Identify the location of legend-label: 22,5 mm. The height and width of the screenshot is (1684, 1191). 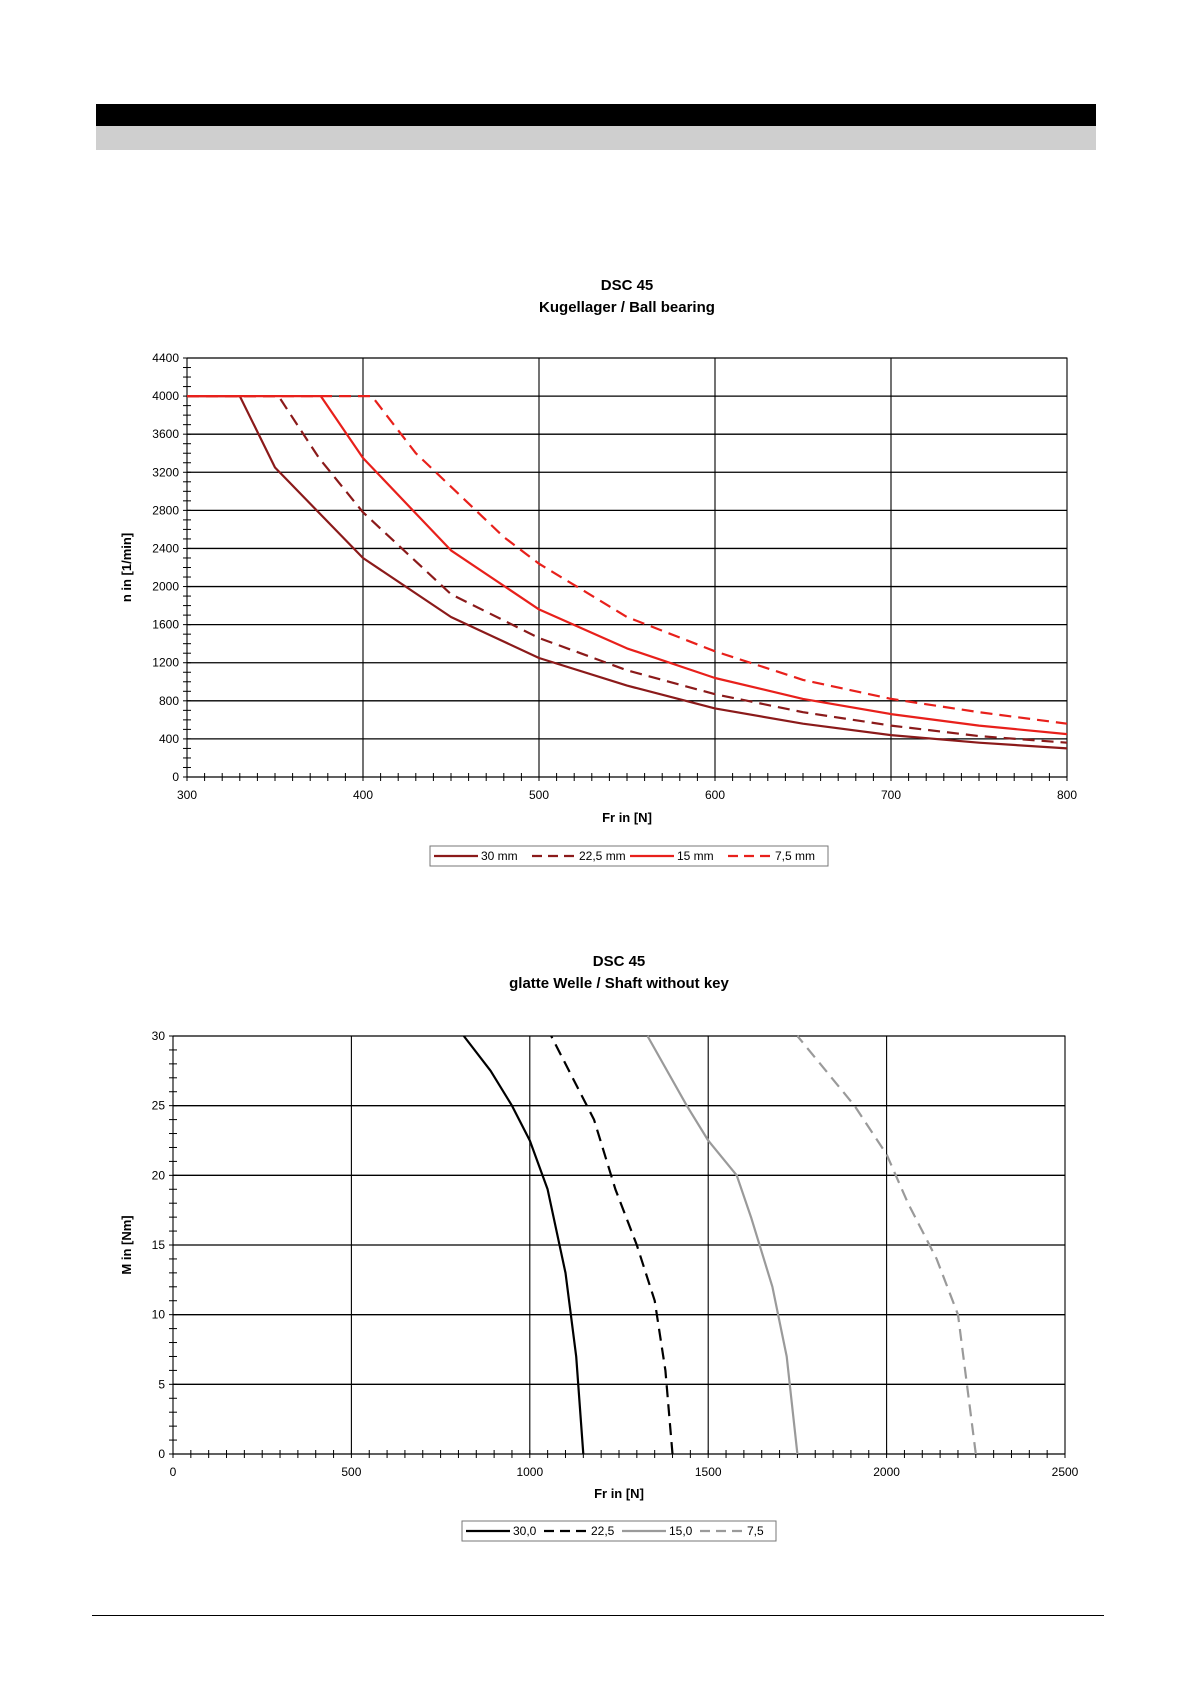
(602, 856).